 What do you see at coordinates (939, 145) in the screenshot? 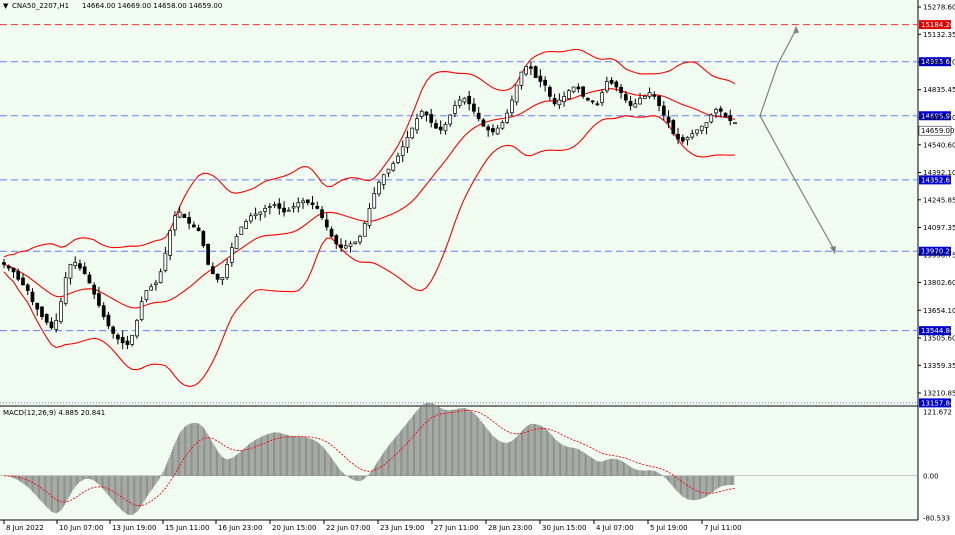
I see `y-tick-label: 14540.60` at bounding box center [939, 145].